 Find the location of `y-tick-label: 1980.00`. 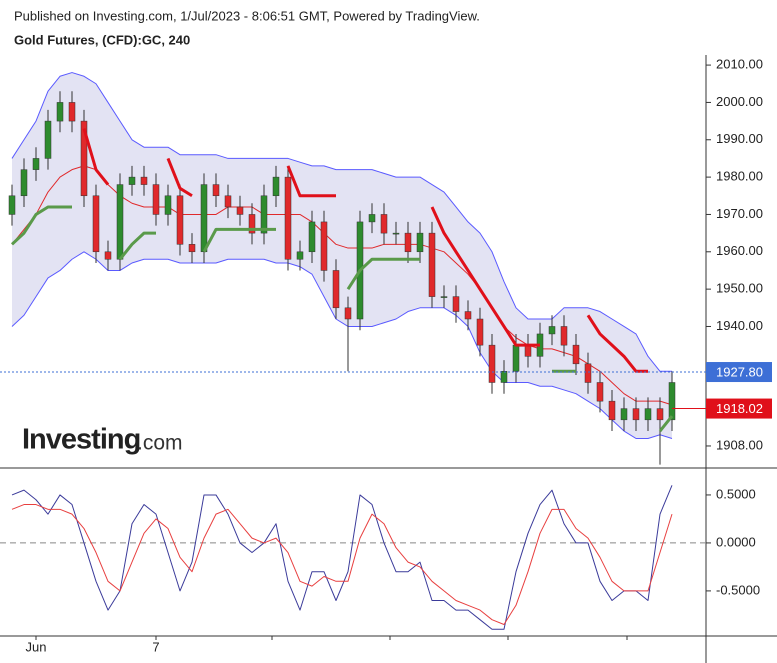

y-tick-label: 1980.00 is located at coordinates (739, 176).